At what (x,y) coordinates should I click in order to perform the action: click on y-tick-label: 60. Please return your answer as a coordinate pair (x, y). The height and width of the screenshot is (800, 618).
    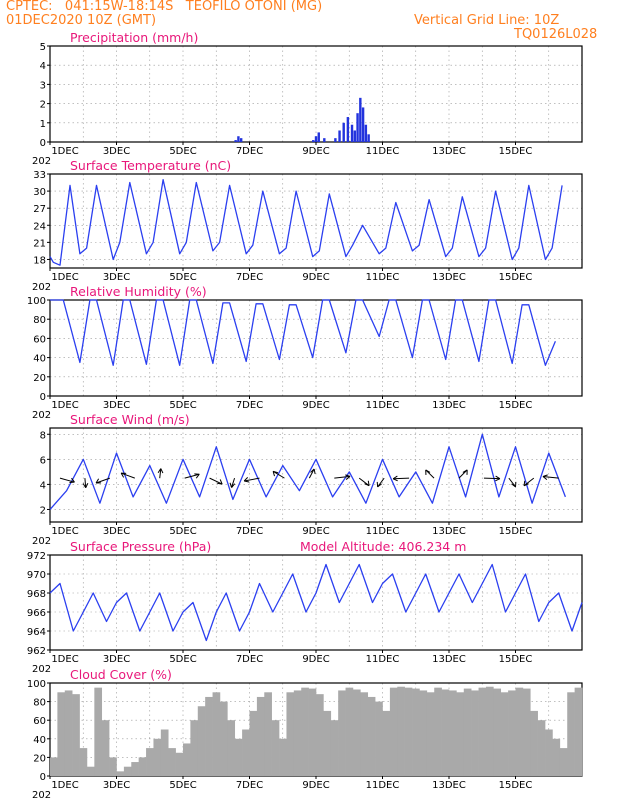
    Looking at the image, I should click on (39, 339).